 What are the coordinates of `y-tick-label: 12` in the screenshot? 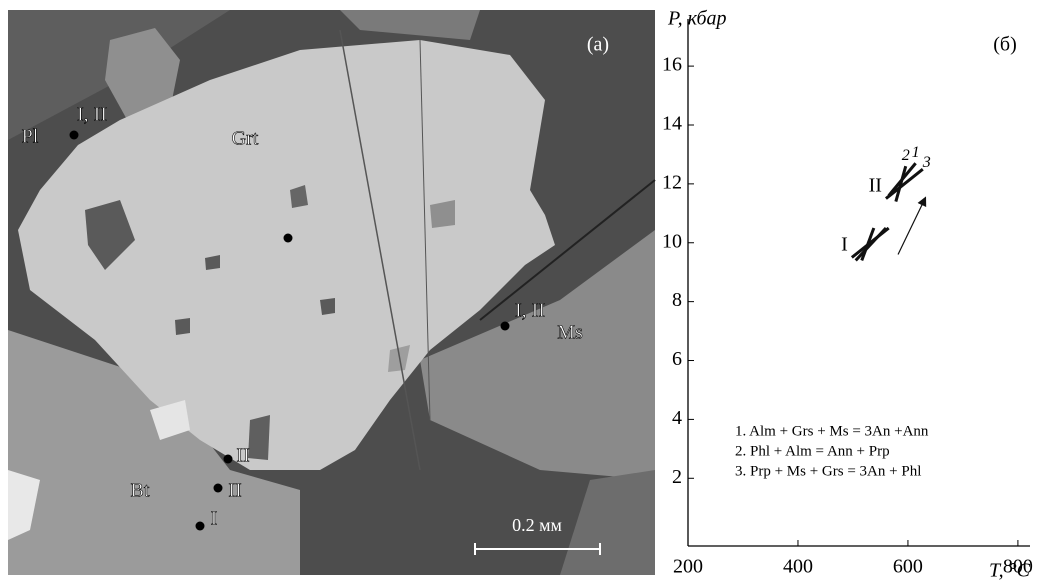 It's located at (672, 182).